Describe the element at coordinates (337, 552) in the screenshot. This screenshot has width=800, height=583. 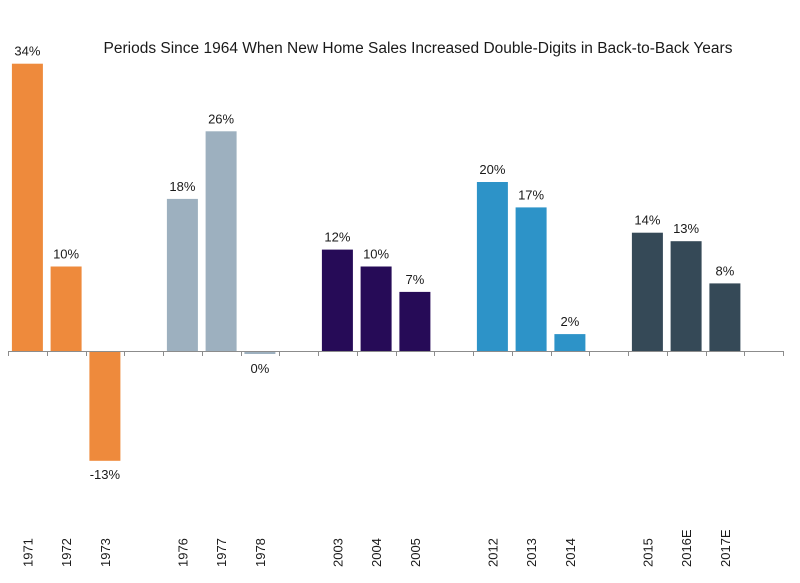
I see `x-tick-label-2003: 2003` at that location.